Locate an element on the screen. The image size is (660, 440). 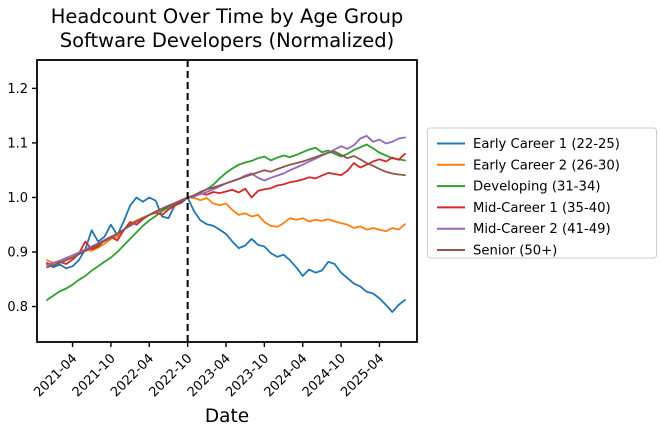
legend-label: Mid-Career 1 (35-40) is located at coordinates (542, 208).